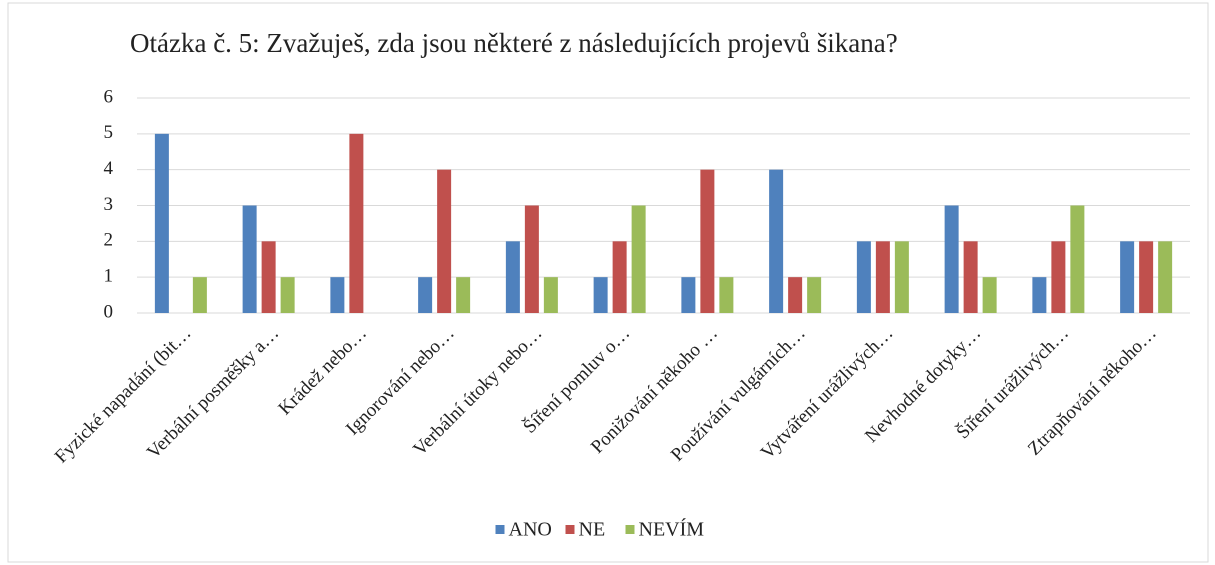 Image resolution: width=1215 pixels, height=565 pixels. I want to click on y-tick-label: 3, so click(109, 204).